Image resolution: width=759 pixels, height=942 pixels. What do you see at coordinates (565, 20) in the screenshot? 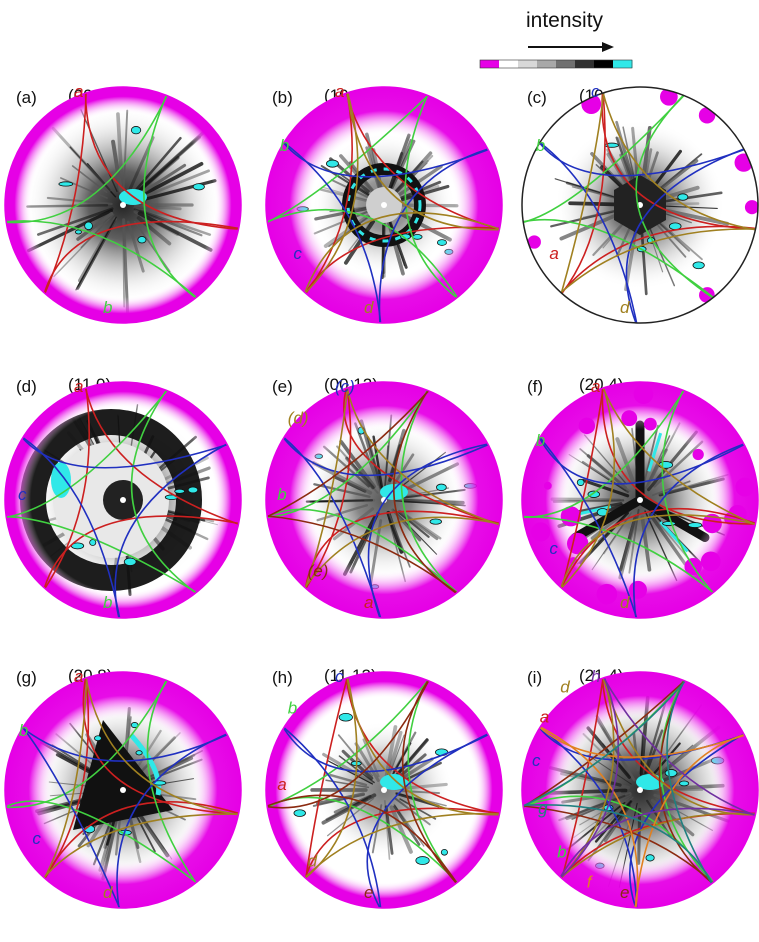
I see `legend-title: intensity` at bounding box center [565, 20].